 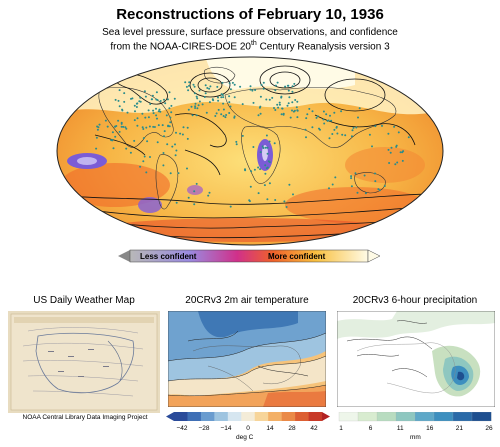 I want to click on temperature-tick-label: 28, so click(x=292, y=428).